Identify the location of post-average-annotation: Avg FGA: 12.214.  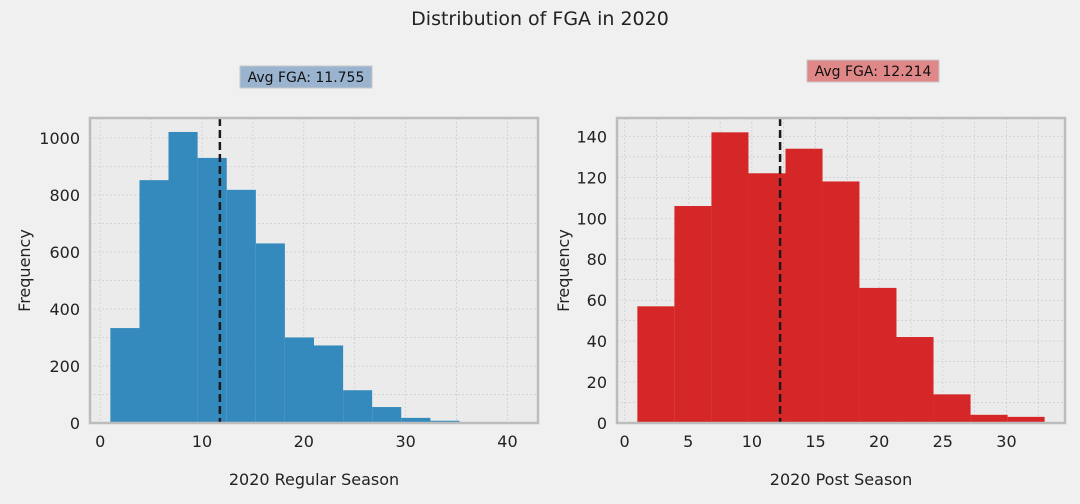
(873, 71).